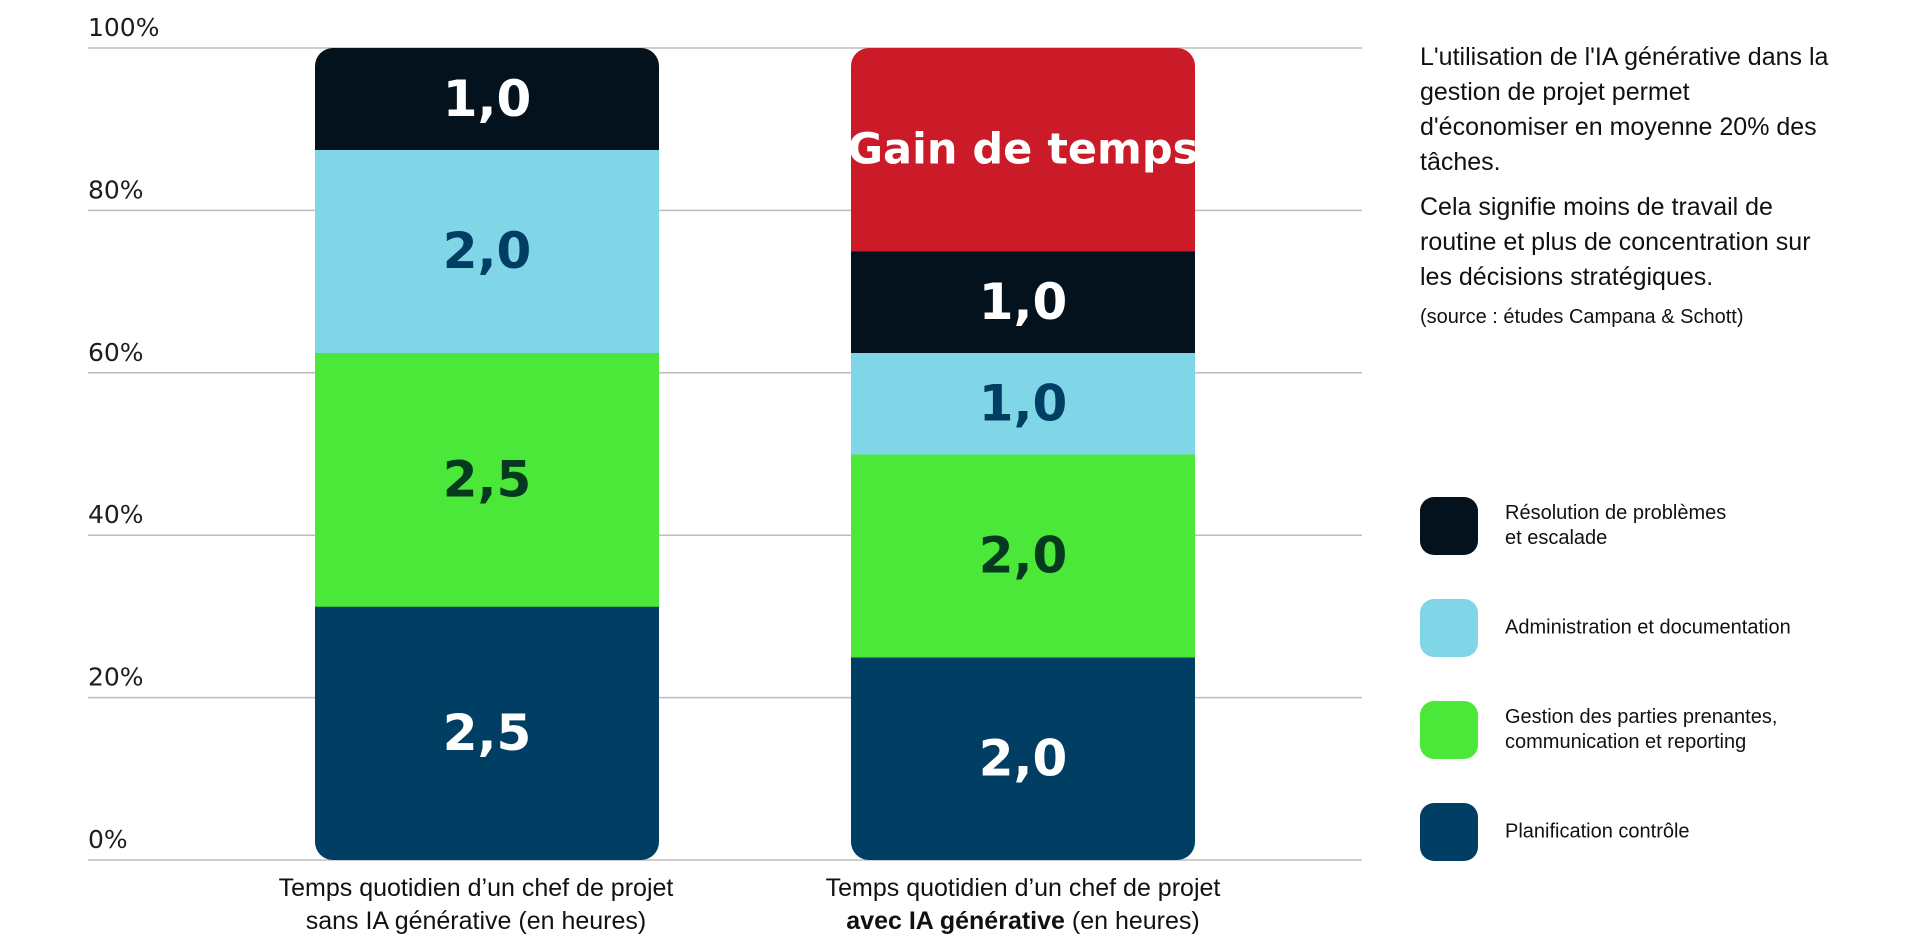  I want to click on legend-label: Administration et documentation, so click(1648, 627).